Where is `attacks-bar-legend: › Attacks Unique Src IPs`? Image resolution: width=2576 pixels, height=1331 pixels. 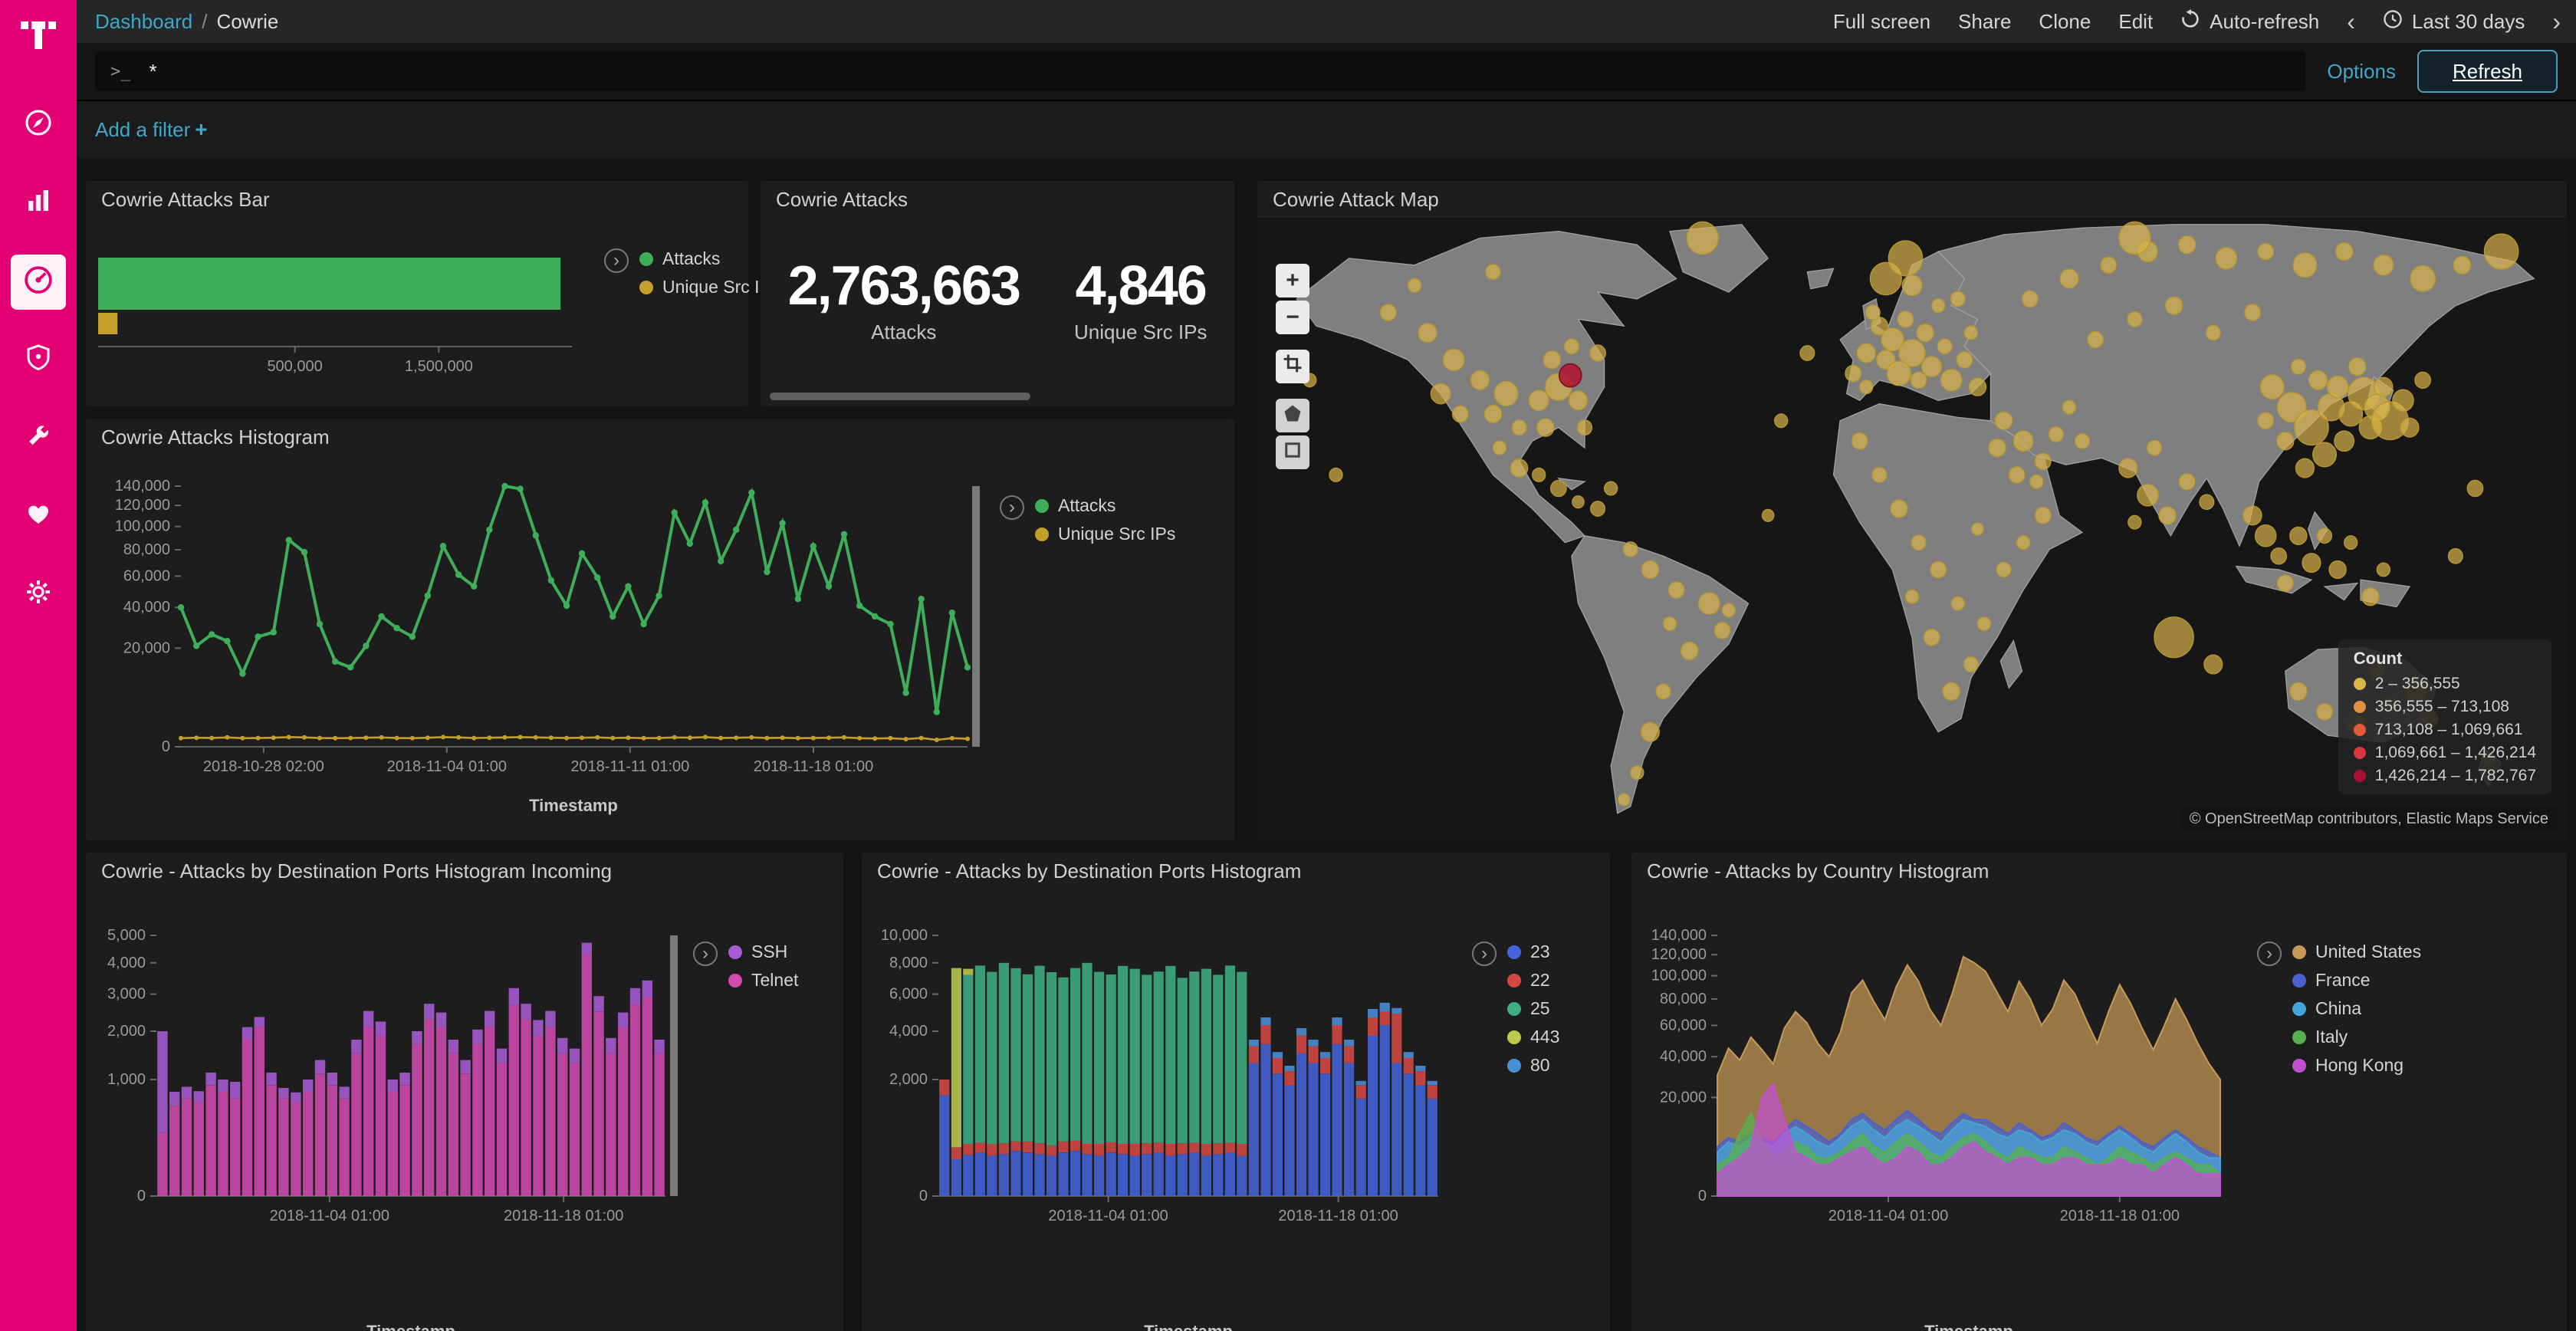
attacks-bar-legend: › Attacks Unique Src IPs is located at coordinates (692, 272).